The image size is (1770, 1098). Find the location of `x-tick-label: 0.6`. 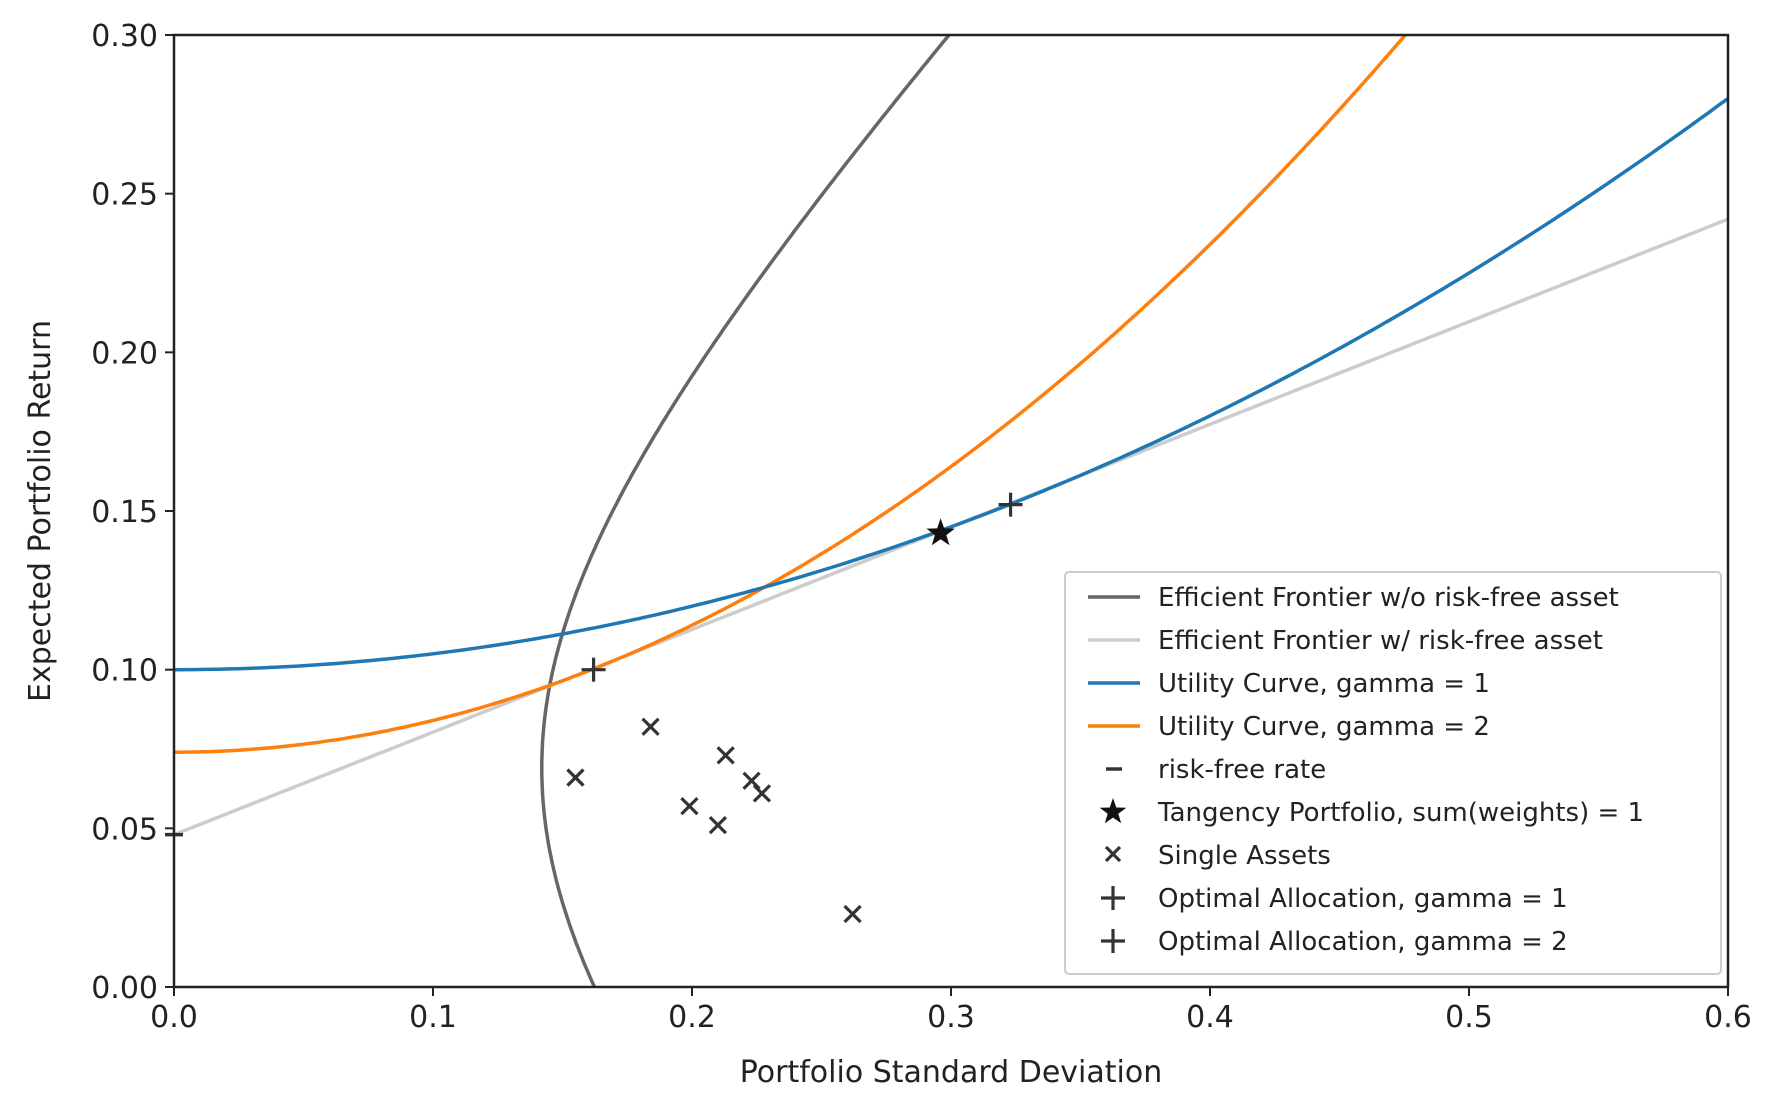

x-tick-label: 0.6 is located at coordinates (1728, 1017).